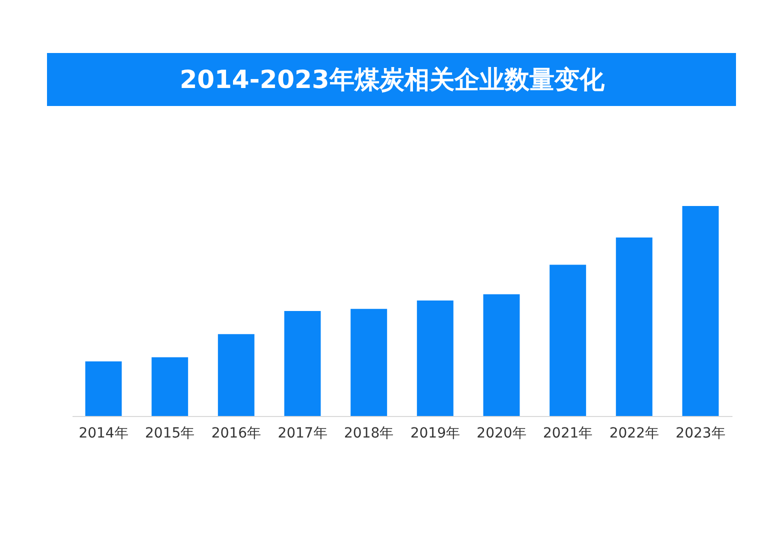 This screenshot has width=783, height=544. What do you see at coordinates (501, 434) in the screenshot?
I see `x-tick-label: 2020年` at bounding box center [501, 434].